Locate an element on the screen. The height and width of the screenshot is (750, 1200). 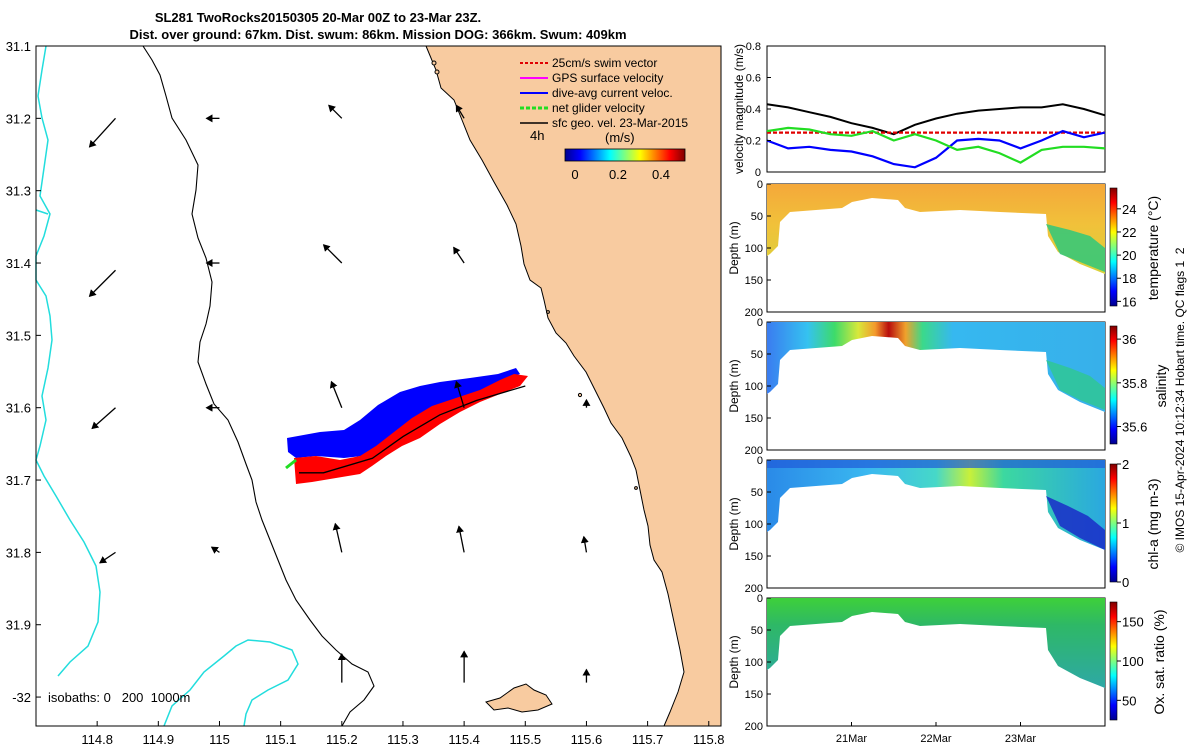
salinity-ylabel: Depth (m) is located at coordinates (734, 385).